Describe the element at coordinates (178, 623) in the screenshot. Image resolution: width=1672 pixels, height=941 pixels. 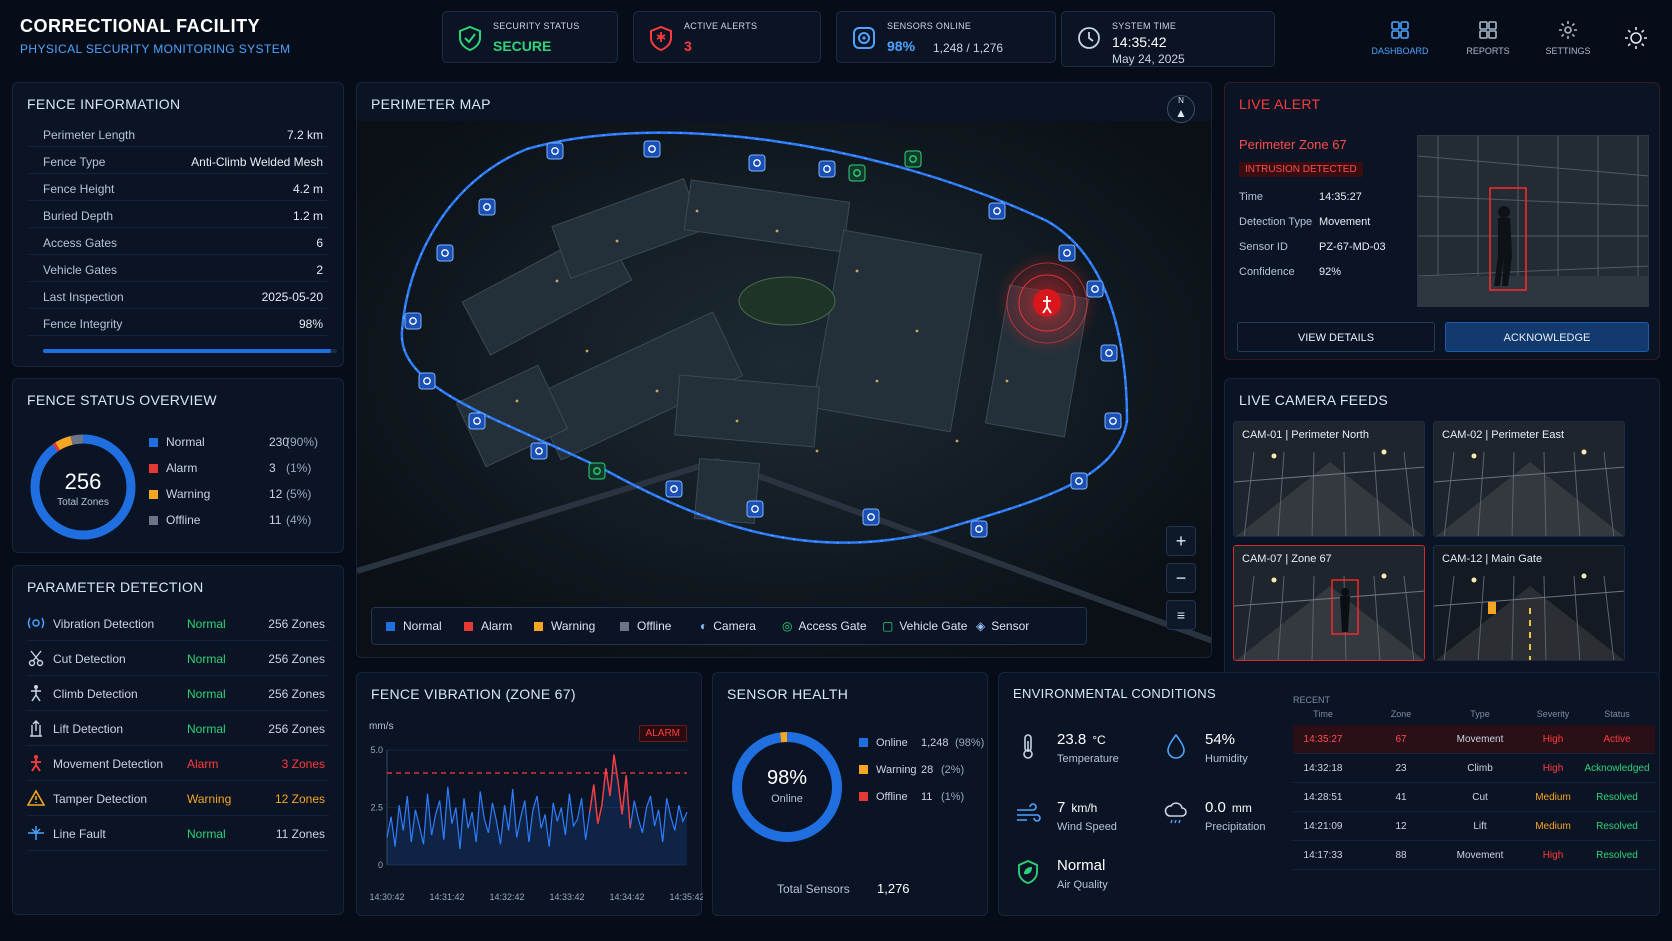
I see `detection-row: Vibration Detection Normal 256 Zones` at that location.